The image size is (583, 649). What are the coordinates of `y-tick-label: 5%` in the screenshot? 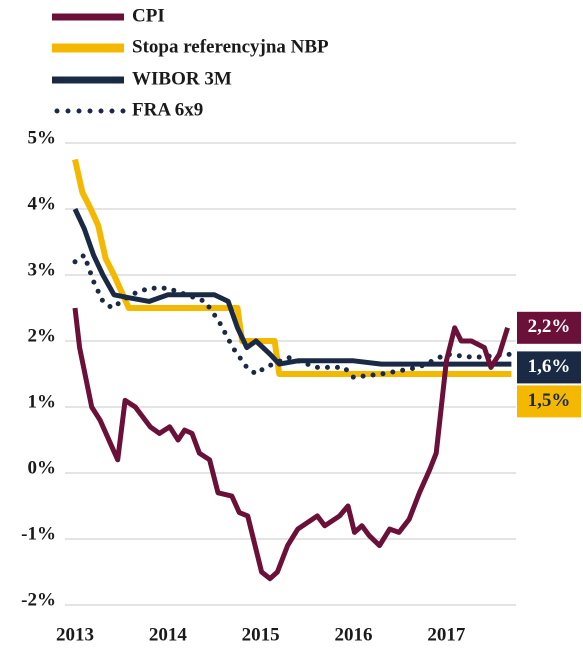 It's located at (42, 137).